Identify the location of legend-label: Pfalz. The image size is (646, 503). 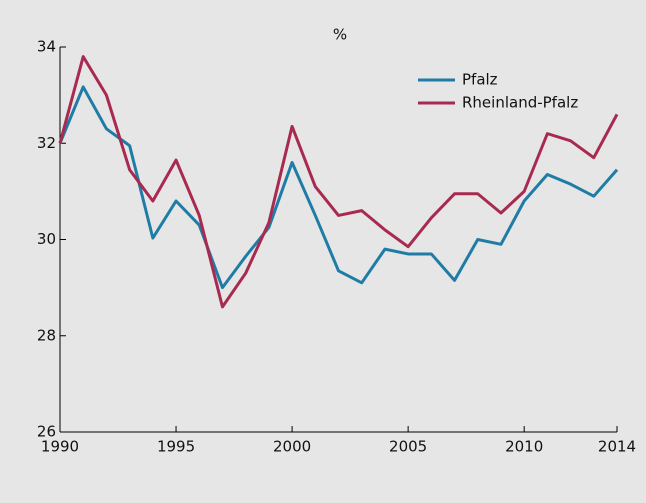
(480, 80).